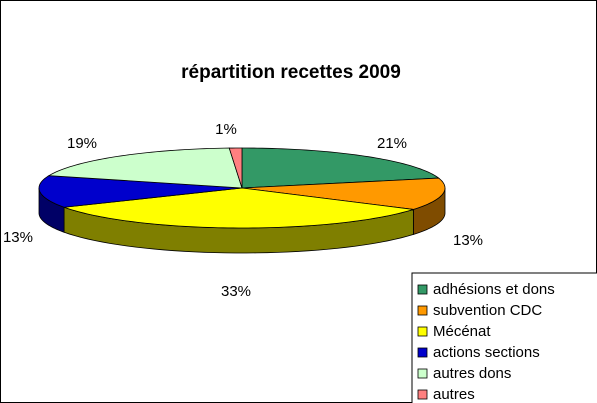  I want to click on chart-title: répartition recettes 2009, so click(291, 72).